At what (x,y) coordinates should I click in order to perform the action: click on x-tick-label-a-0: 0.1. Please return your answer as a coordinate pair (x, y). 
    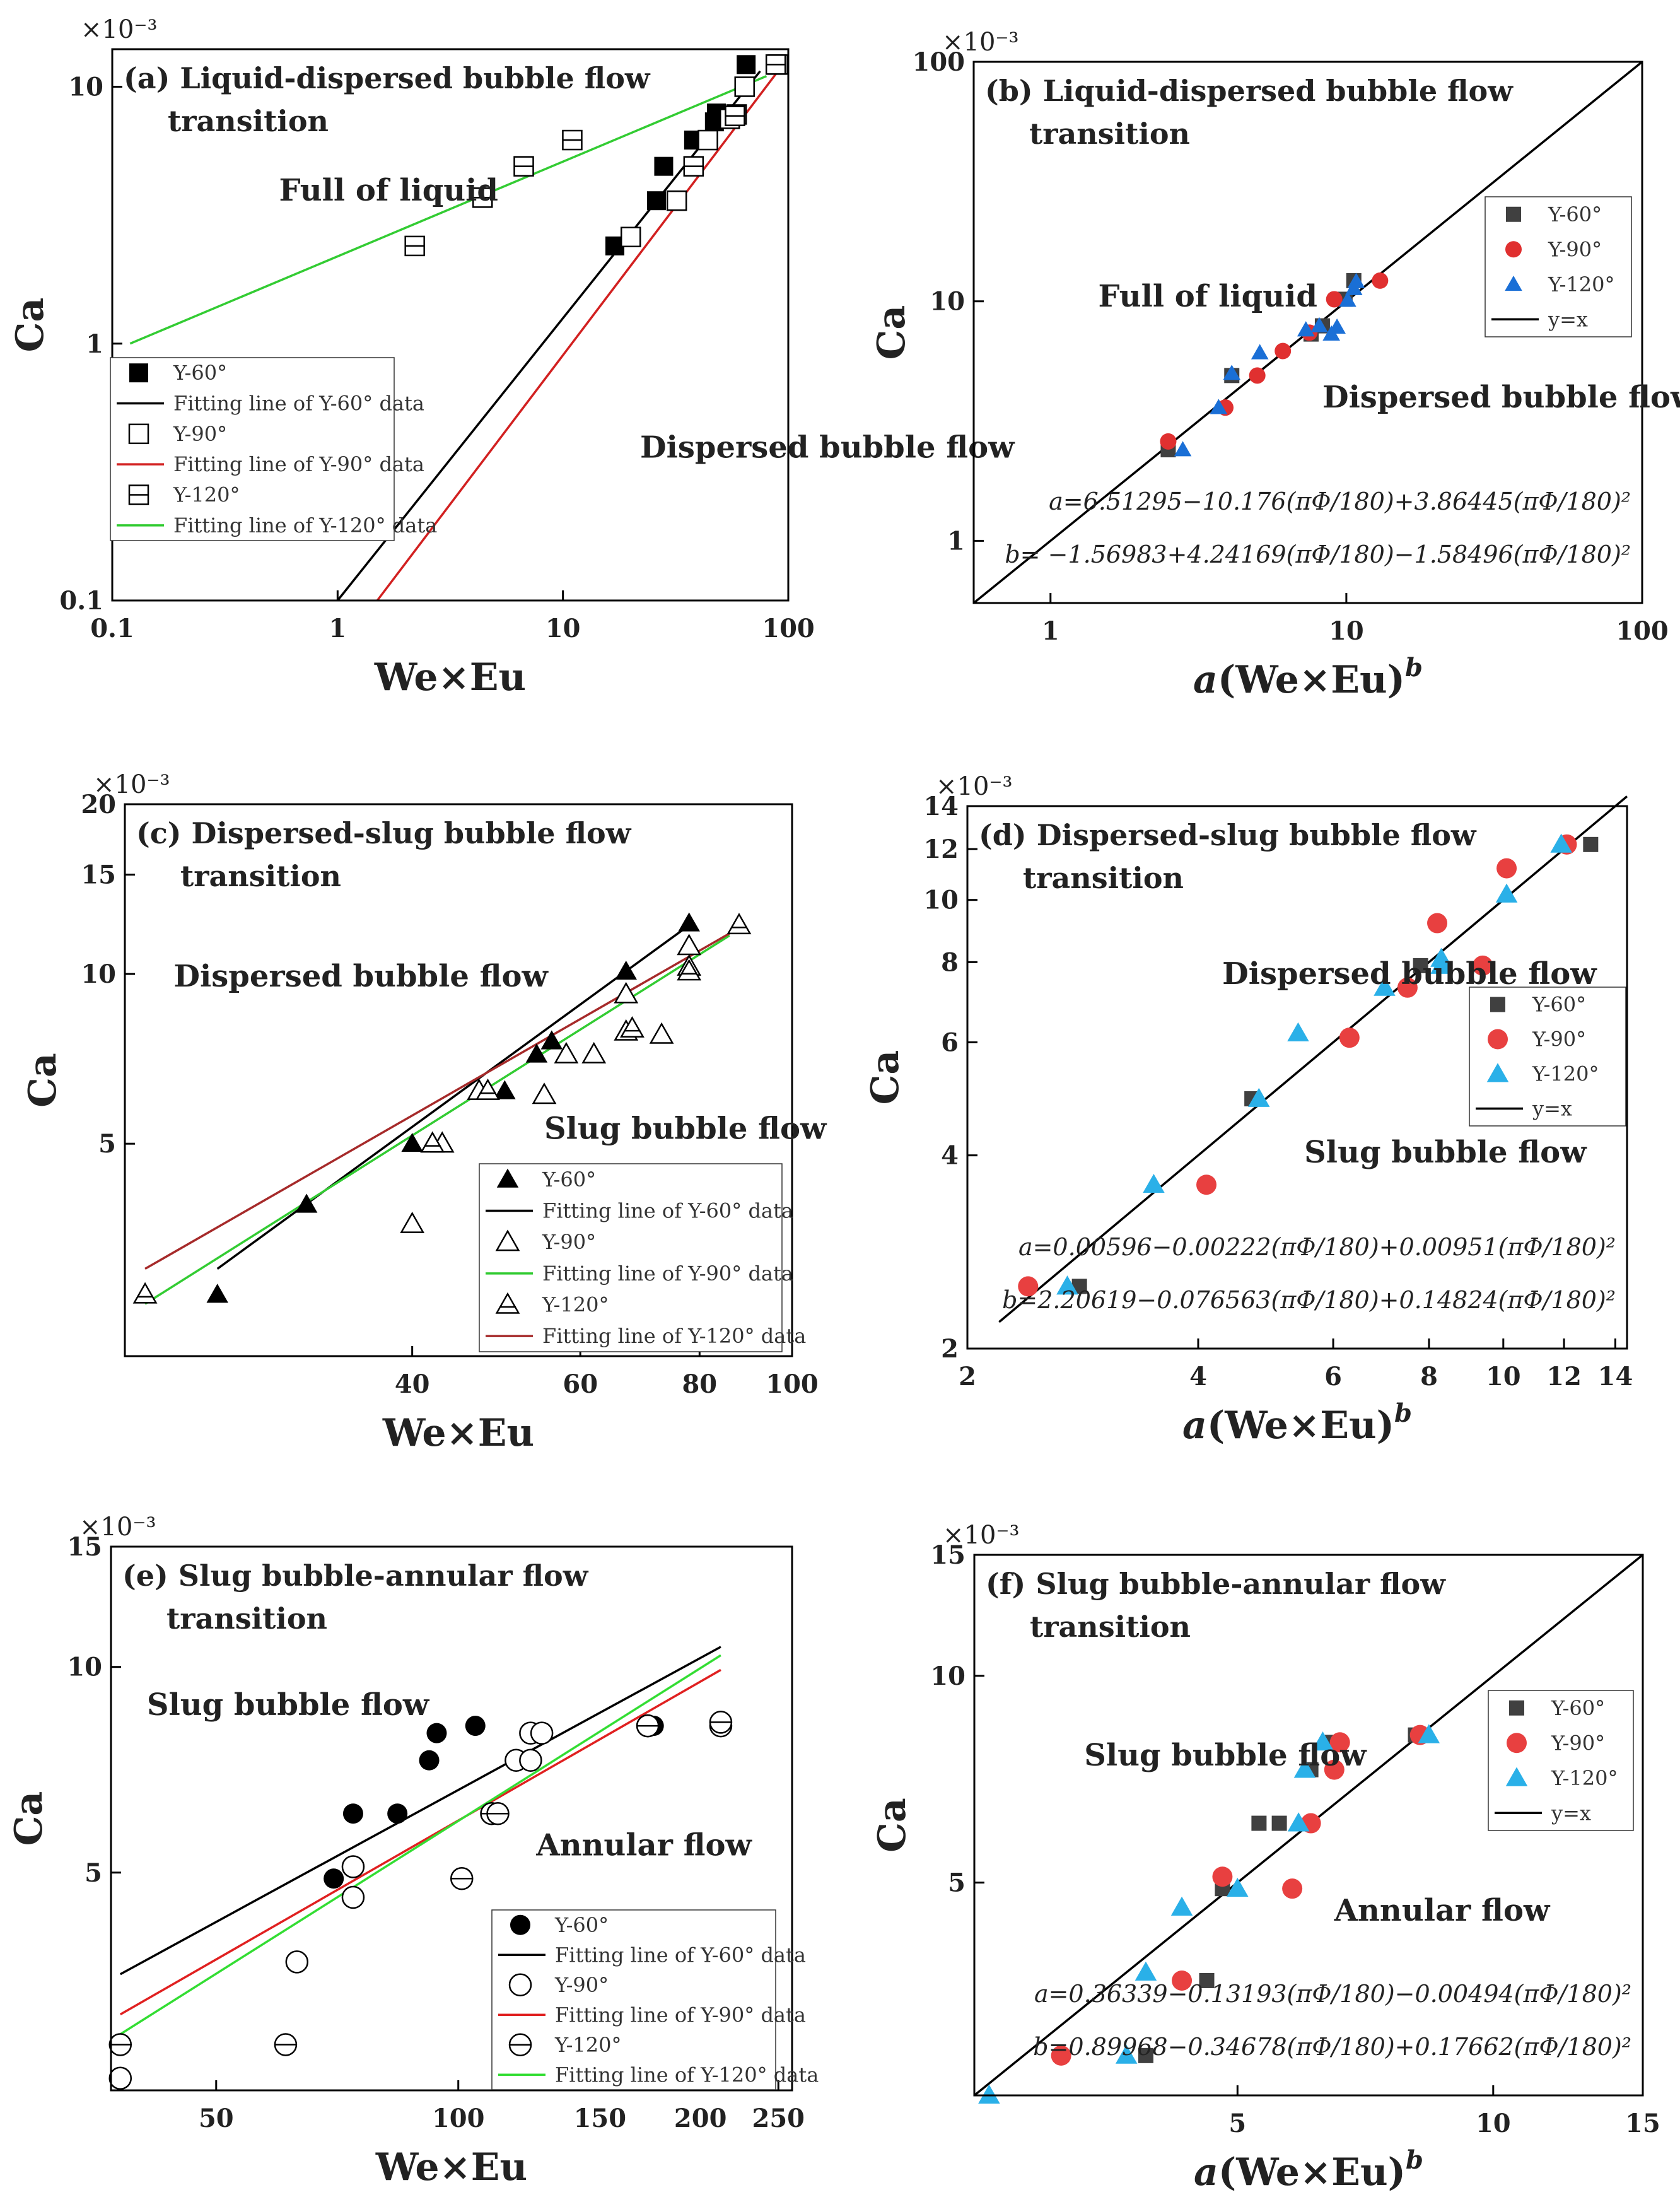
    Looking at the image, I should click on (112, 628).